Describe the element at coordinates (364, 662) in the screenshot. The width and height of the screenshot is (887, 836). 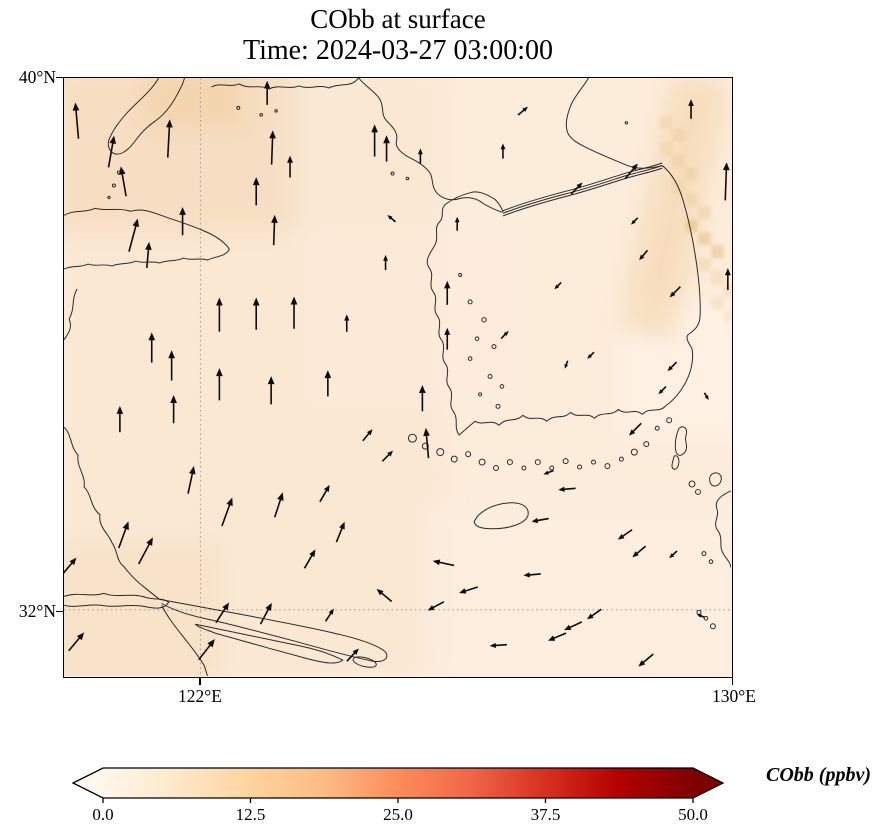
I see `island-delta-shoal` at that location.